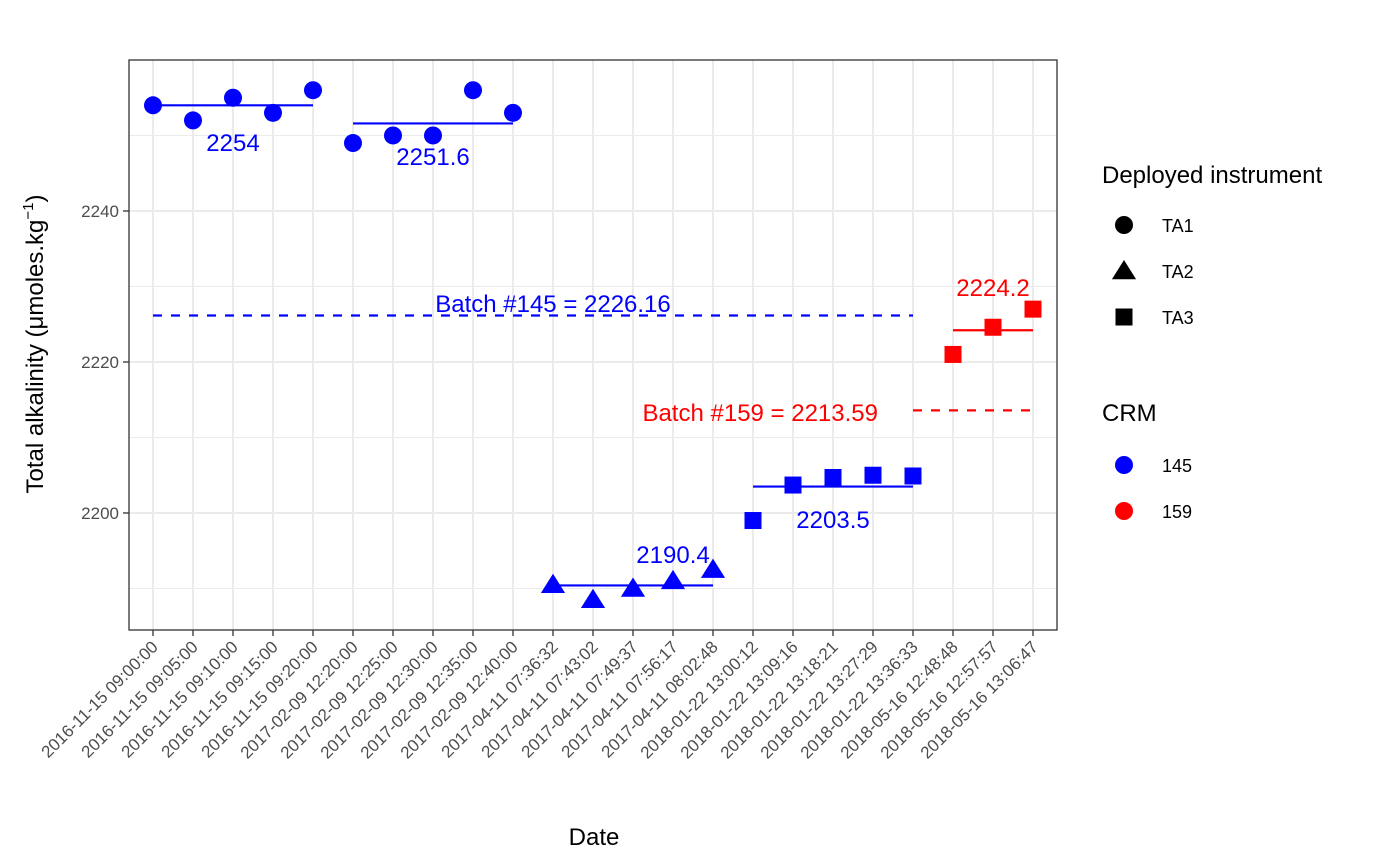 The height and width of the screenshot is (865, 1400). I want to click on y-axis-title-close: ), so click(35, 198).